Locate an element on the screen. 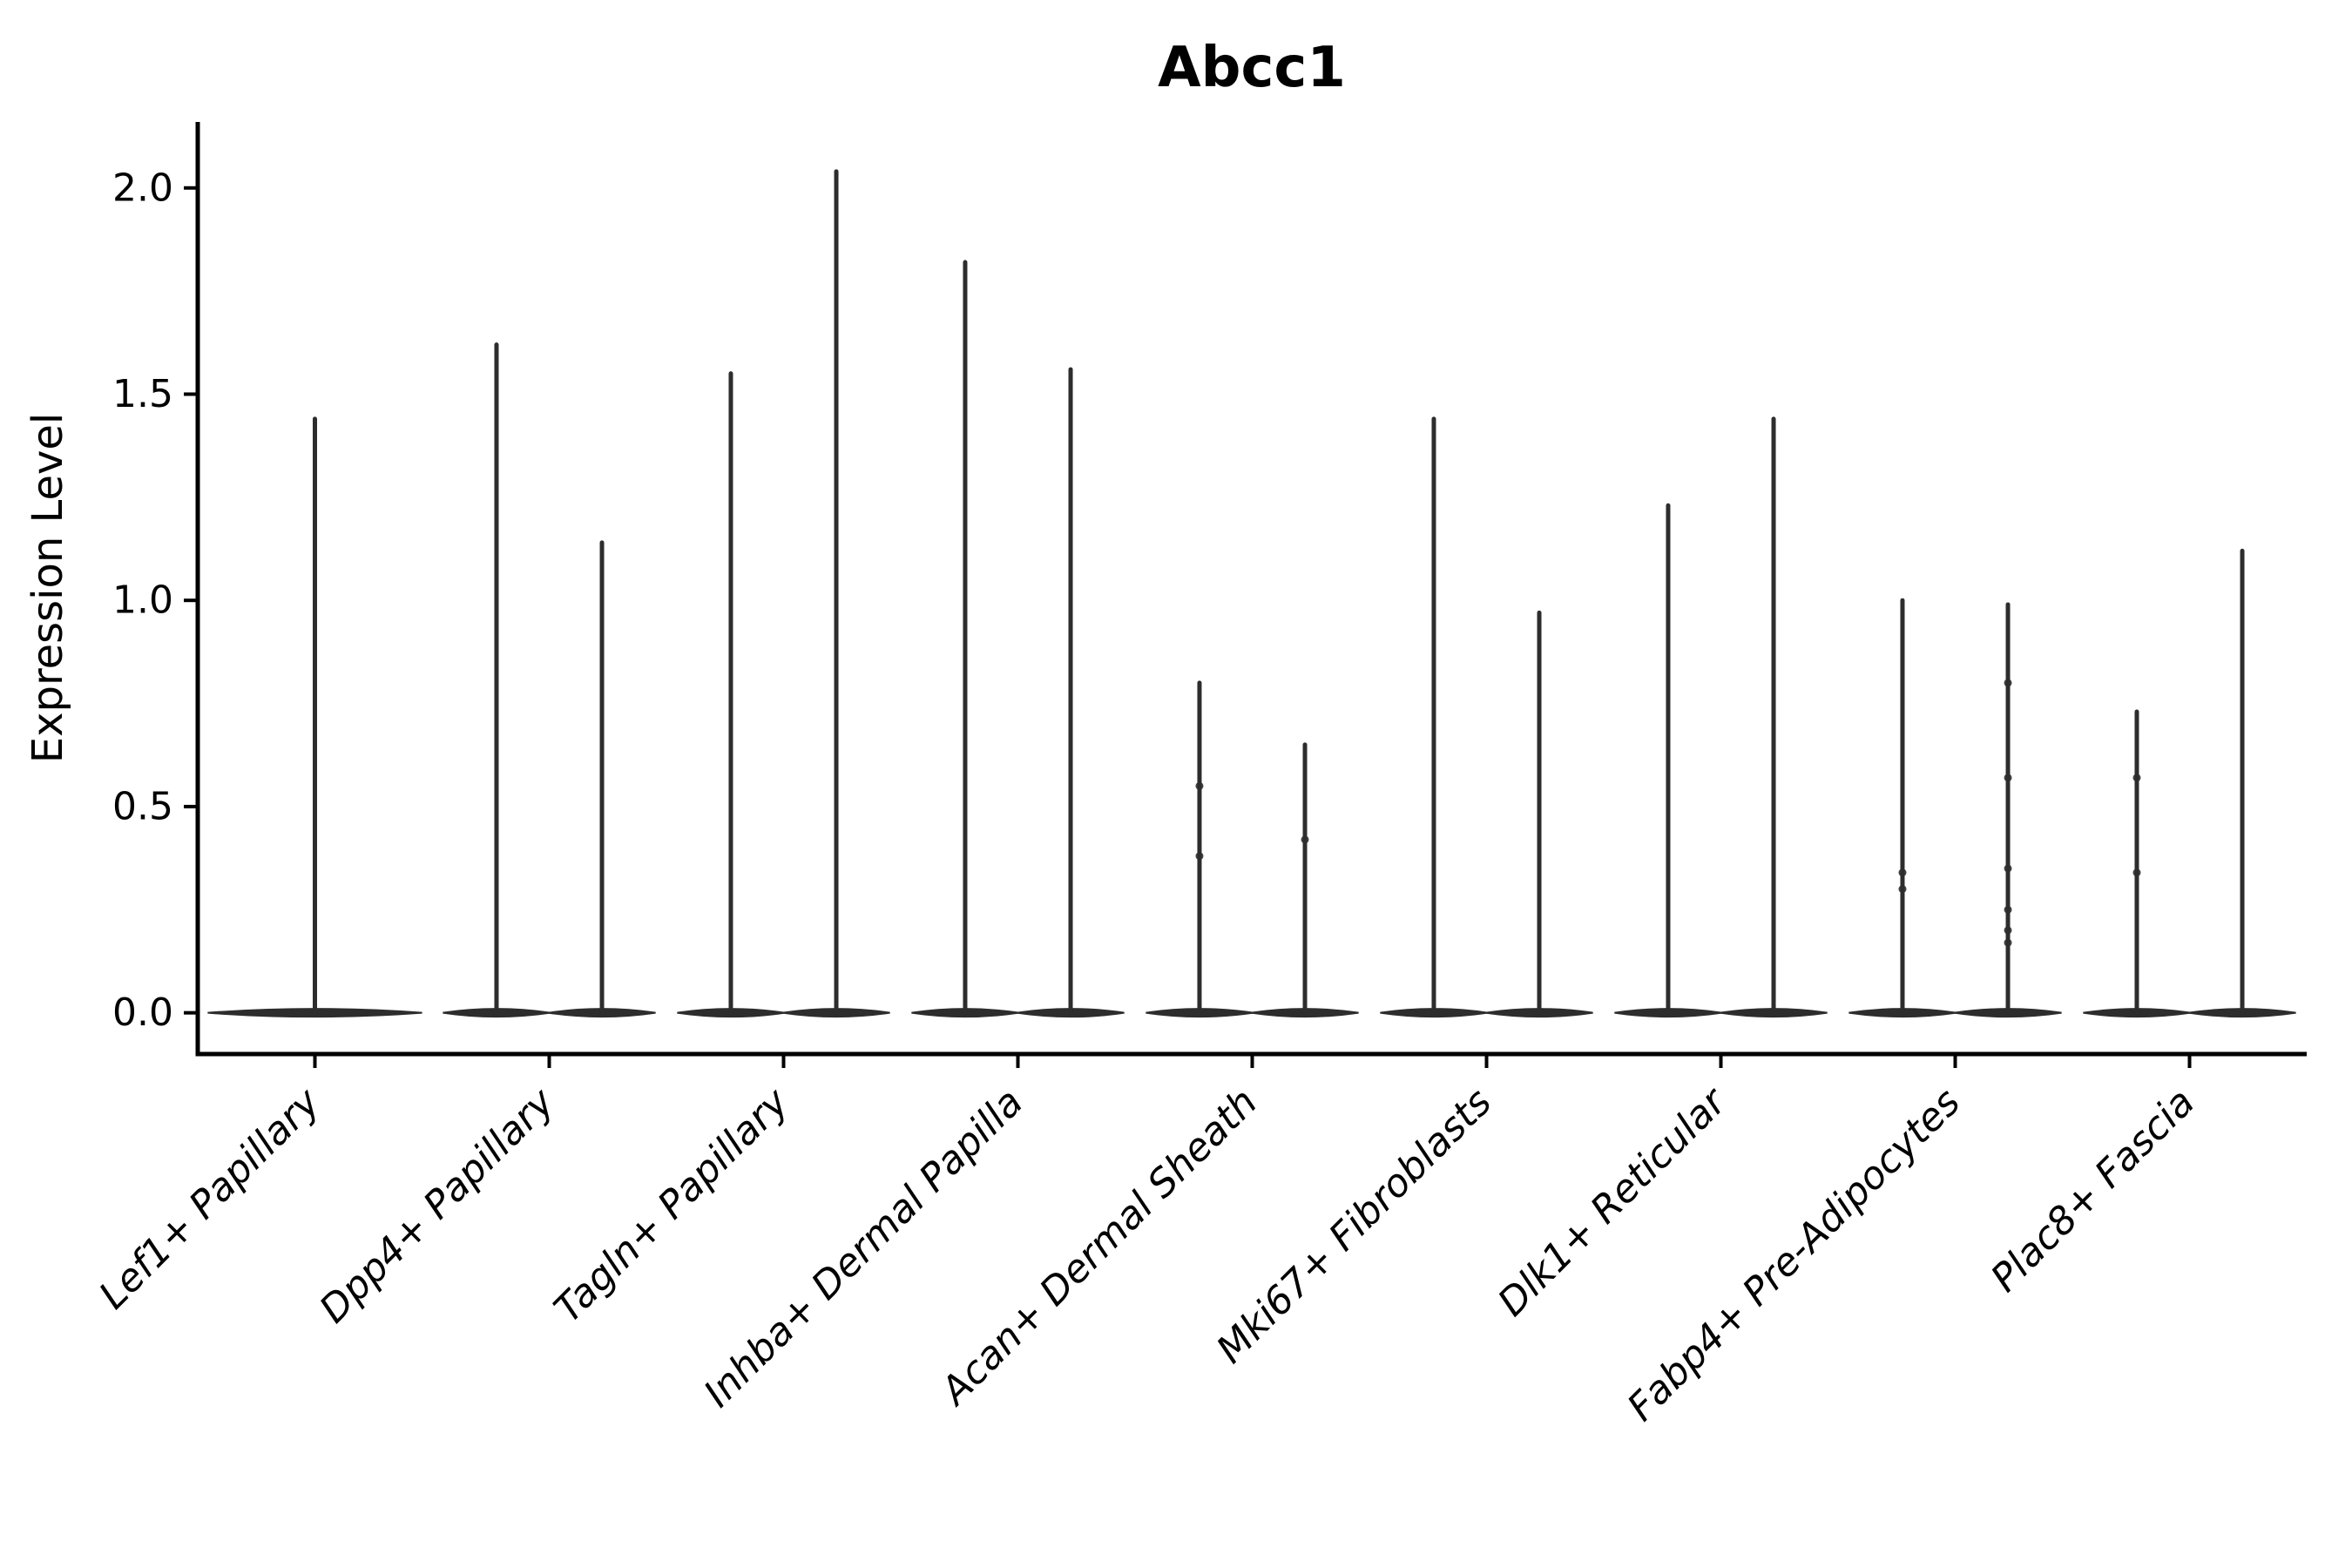 This screenshot has height=1568, width=2352. y-tick-label: 1.0 is located at coordinates (142, 600).